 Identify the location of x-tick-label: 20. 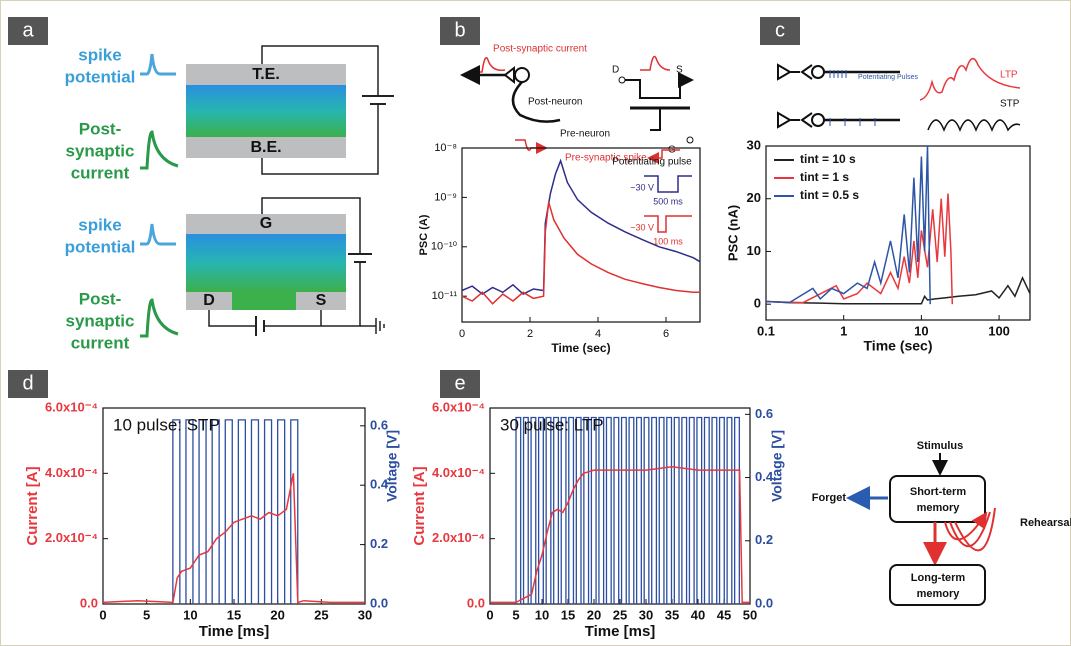
(277, 614).